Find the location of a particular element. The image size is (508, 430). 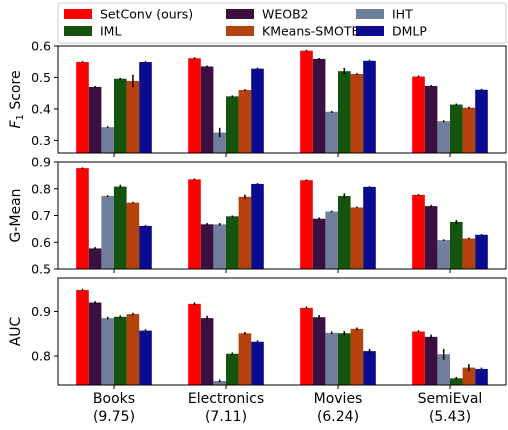

x-category-value: (7.11) is located at coordinates (226, 417).